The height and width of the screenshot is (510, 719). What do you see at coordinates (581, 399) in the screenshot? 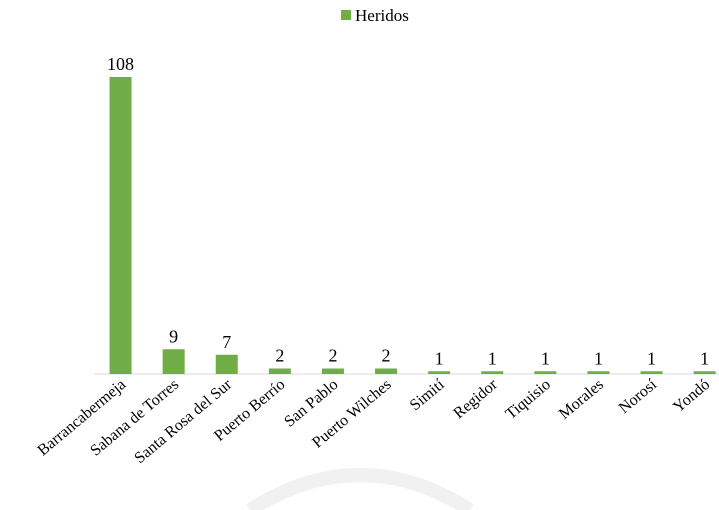
I see `x-tick-label: Morales` at bounding box center [581, 399].